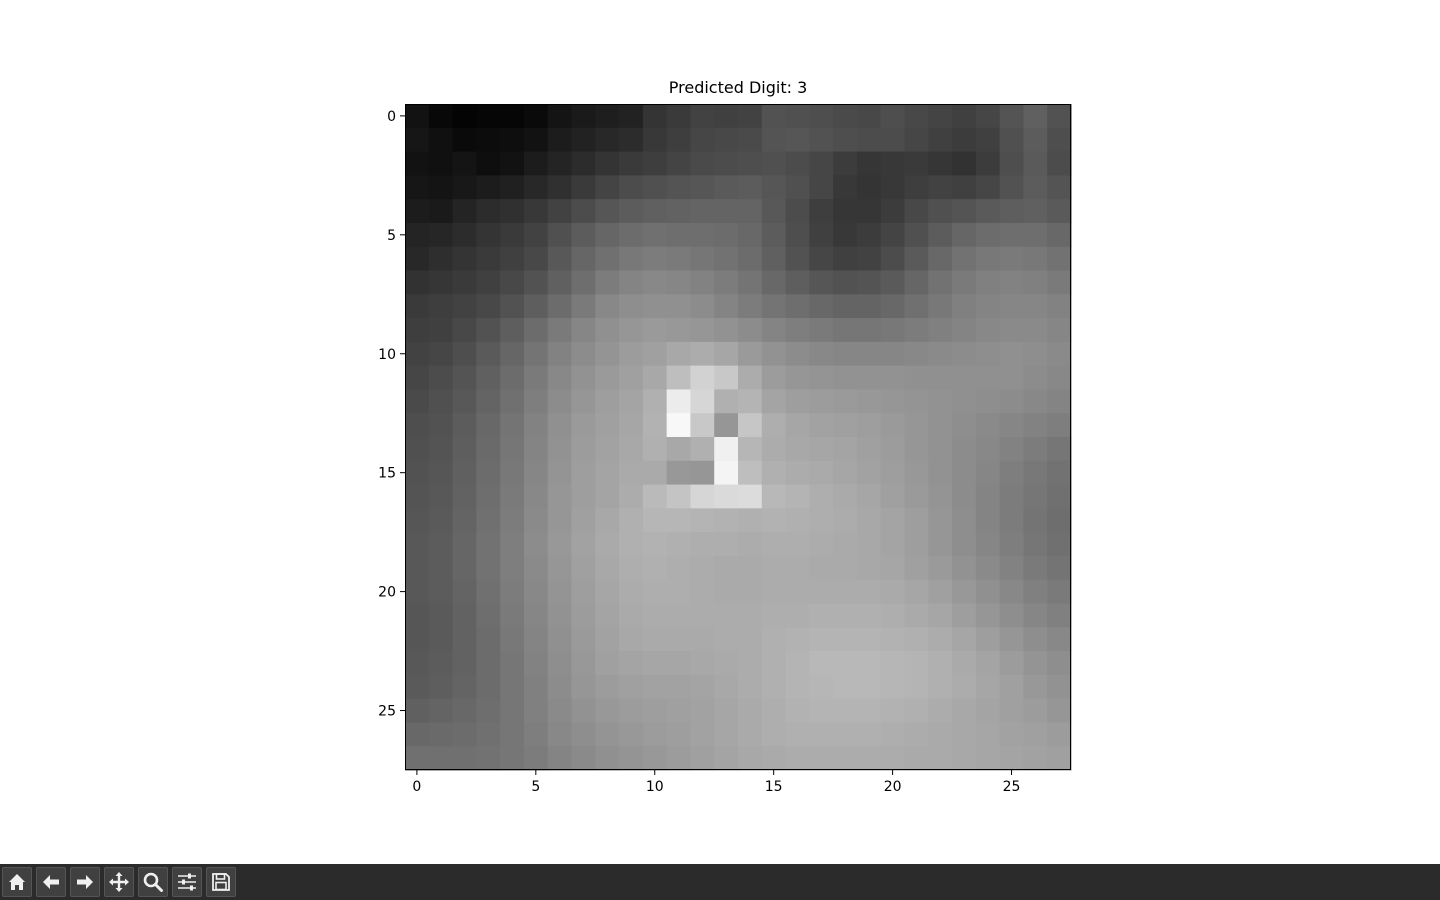 This screenshot has width=1440, height=900. Describe the element at coordinates (221, 882) in the screenshot. I see `save-button` at that location.